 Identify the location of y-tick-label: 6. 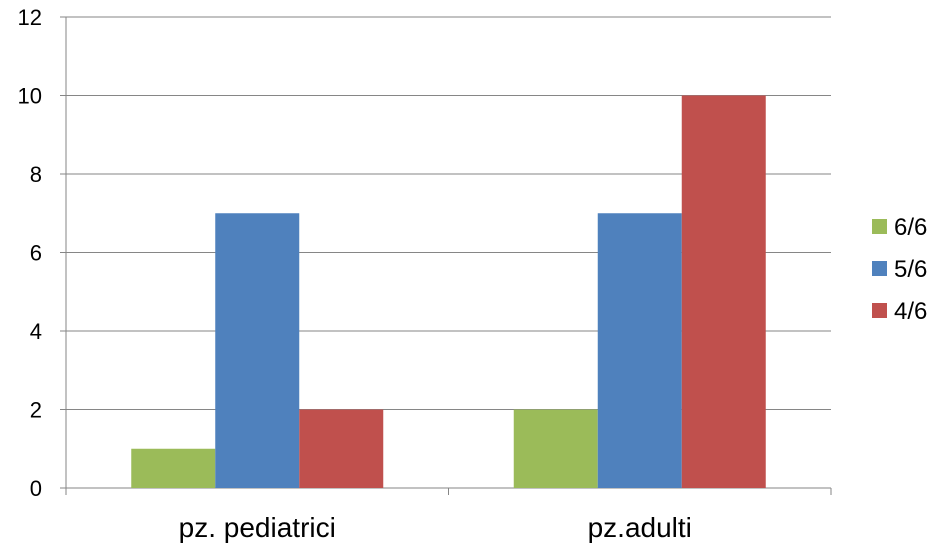
(36, 253).